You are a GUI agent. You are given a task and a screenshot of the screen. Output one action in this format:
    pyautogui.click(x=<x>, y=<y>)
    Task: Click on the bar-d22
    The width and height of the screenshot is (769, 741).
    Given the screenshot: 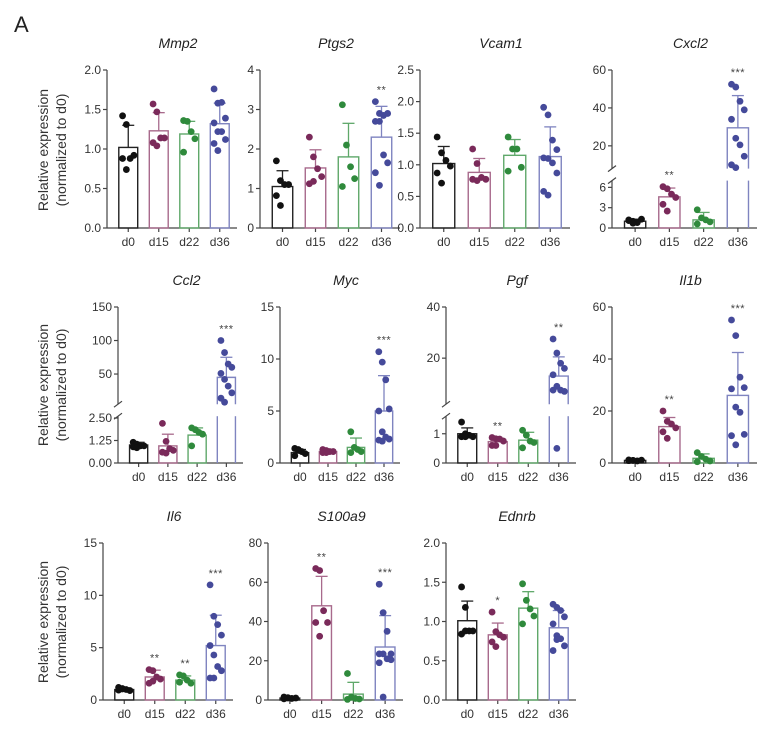 What is the action you would take?
    pyautogui.click(x=189, y=181)
    